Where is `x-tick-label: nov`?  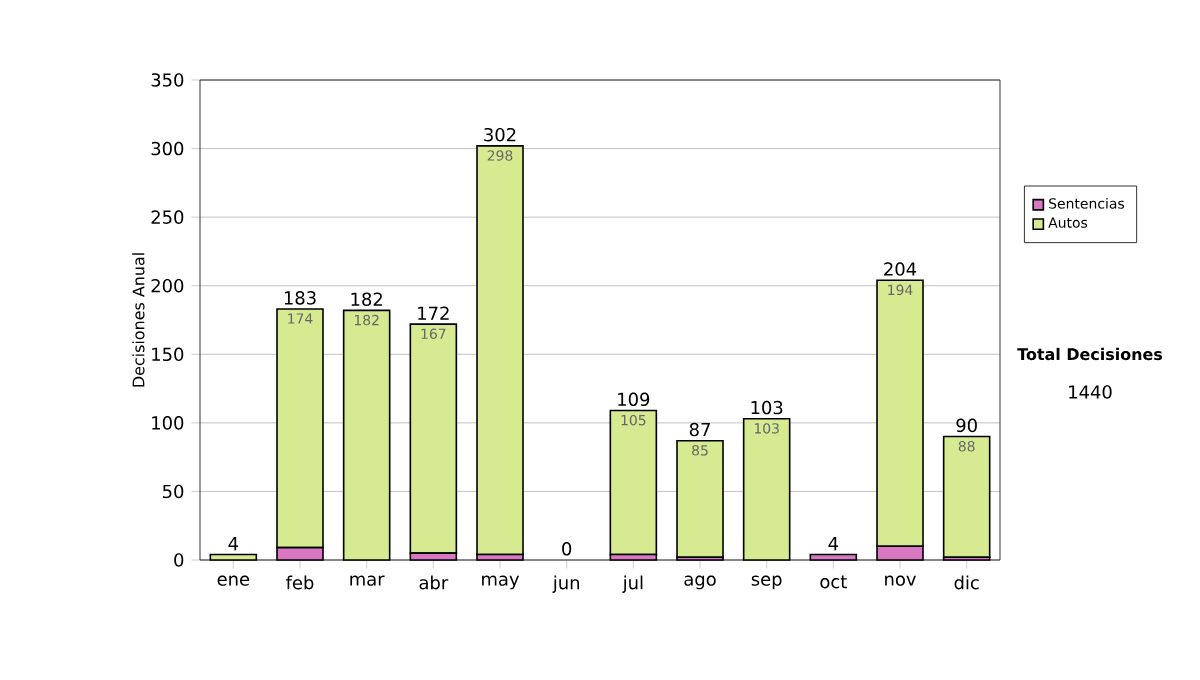
x-tick-label: nov is located at coordinates (900, 580).